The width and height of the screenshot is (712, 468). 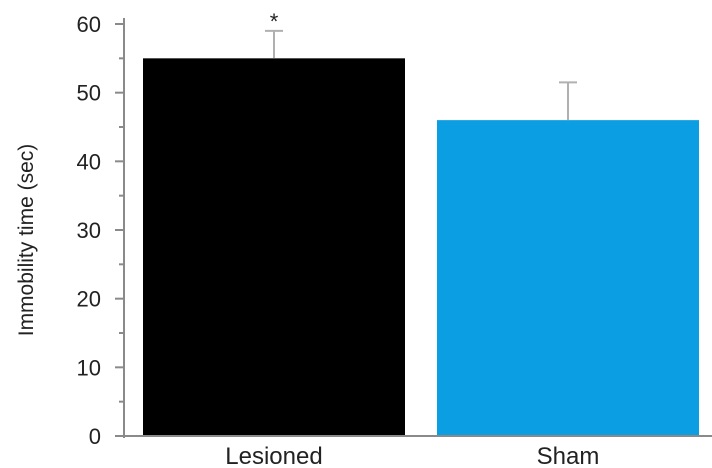 I want to click on y-tick-label-20: 20, so click(x=89, y=299).